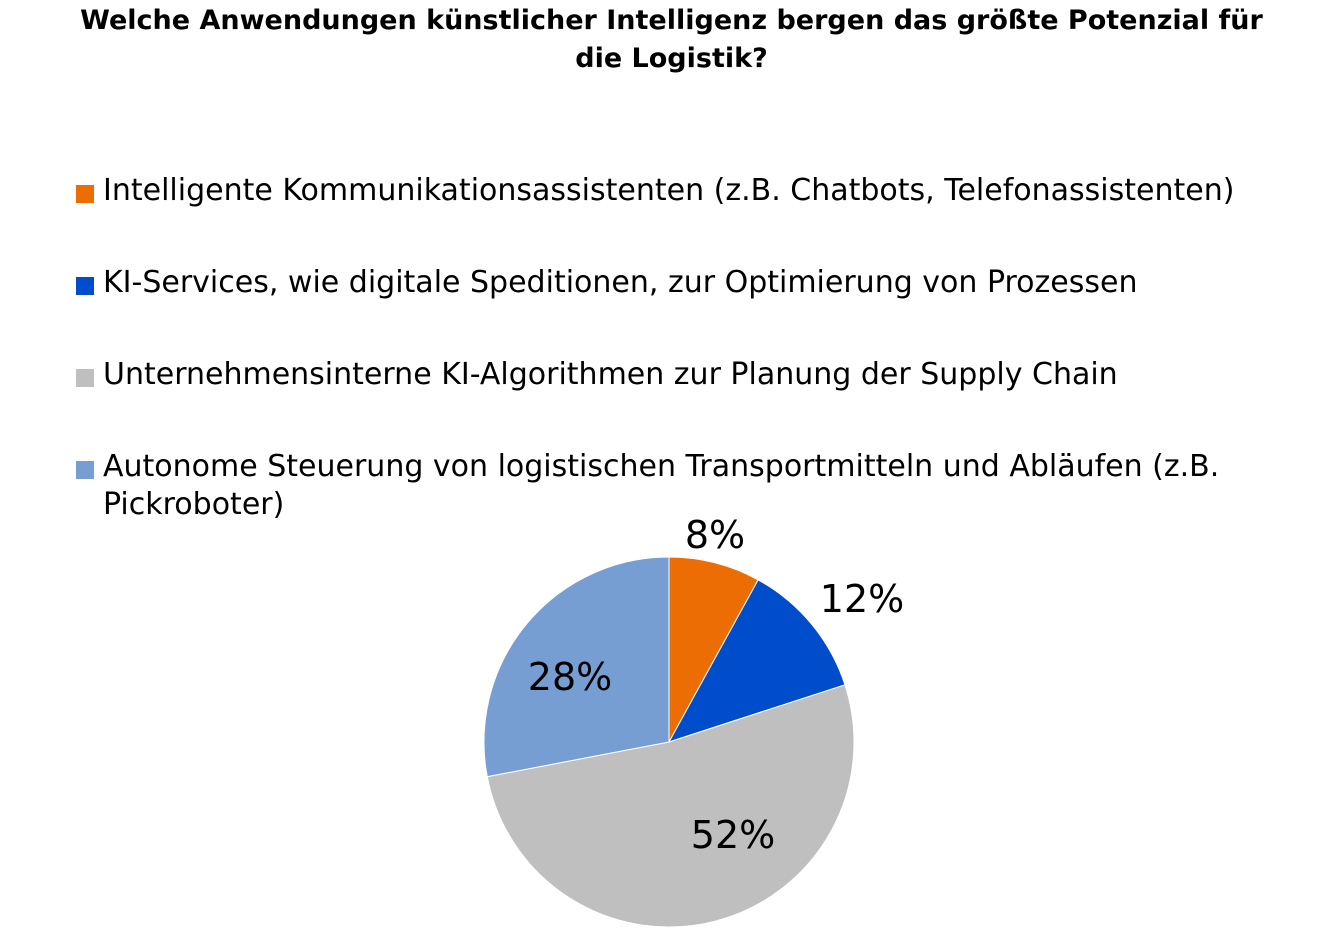  What do you see at coordinates (576, 667) in the screenshot?
I see `pie-slice-autonome-steuerung` at bounding box center [576, 667].